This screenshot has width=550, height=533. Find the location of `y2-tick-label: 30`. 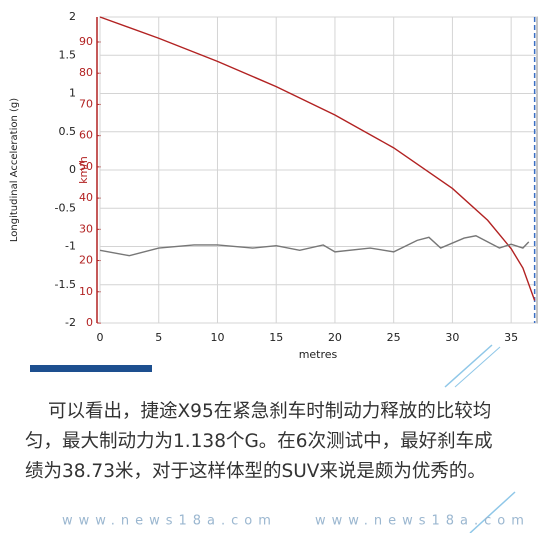

y2-tick-label: 30 is located at coordinates (86, 228).